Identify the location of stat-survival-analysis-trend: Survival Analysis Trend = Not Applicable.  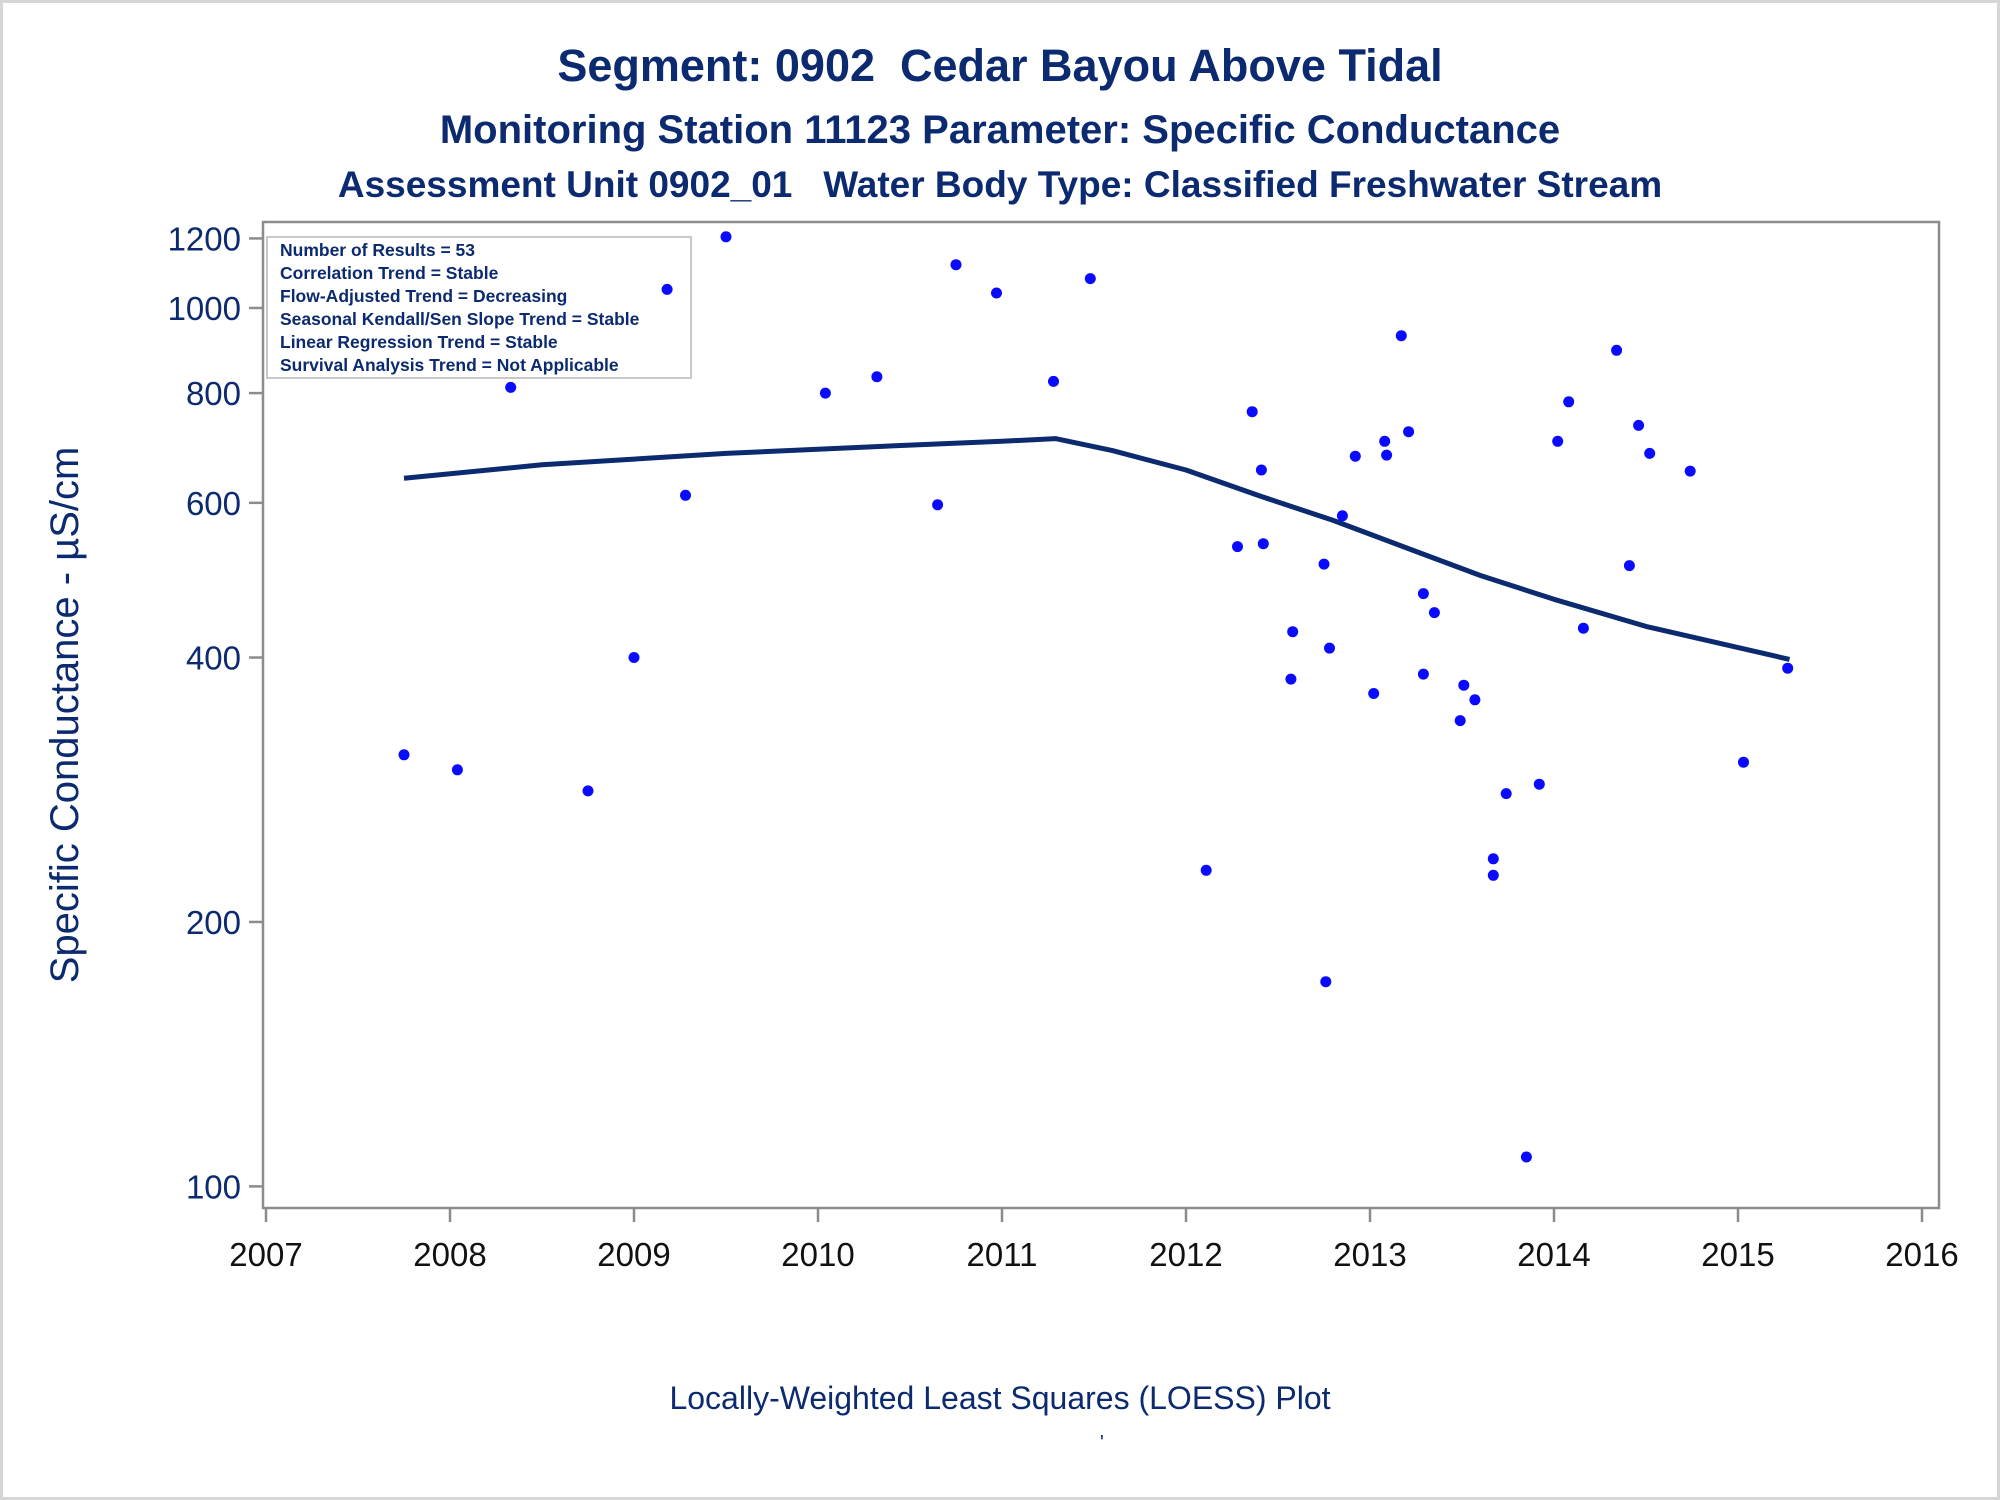
(449, 365).